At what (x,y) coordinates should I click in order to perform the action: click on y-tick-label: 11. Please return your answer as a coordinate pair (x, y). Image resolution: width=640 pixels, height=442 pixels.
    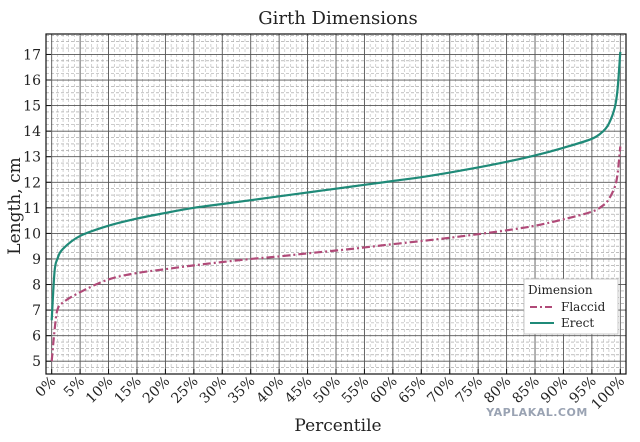
    Looking at the image, I should click on (32, 209).